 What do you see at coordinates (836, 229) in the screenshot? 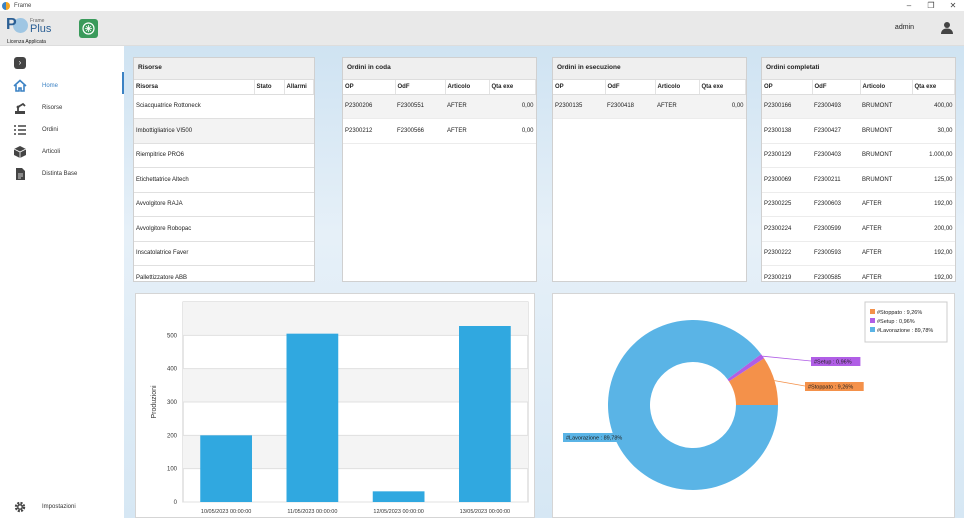
I see `cell-odf: F2300599` at bounding box center [836, 229].